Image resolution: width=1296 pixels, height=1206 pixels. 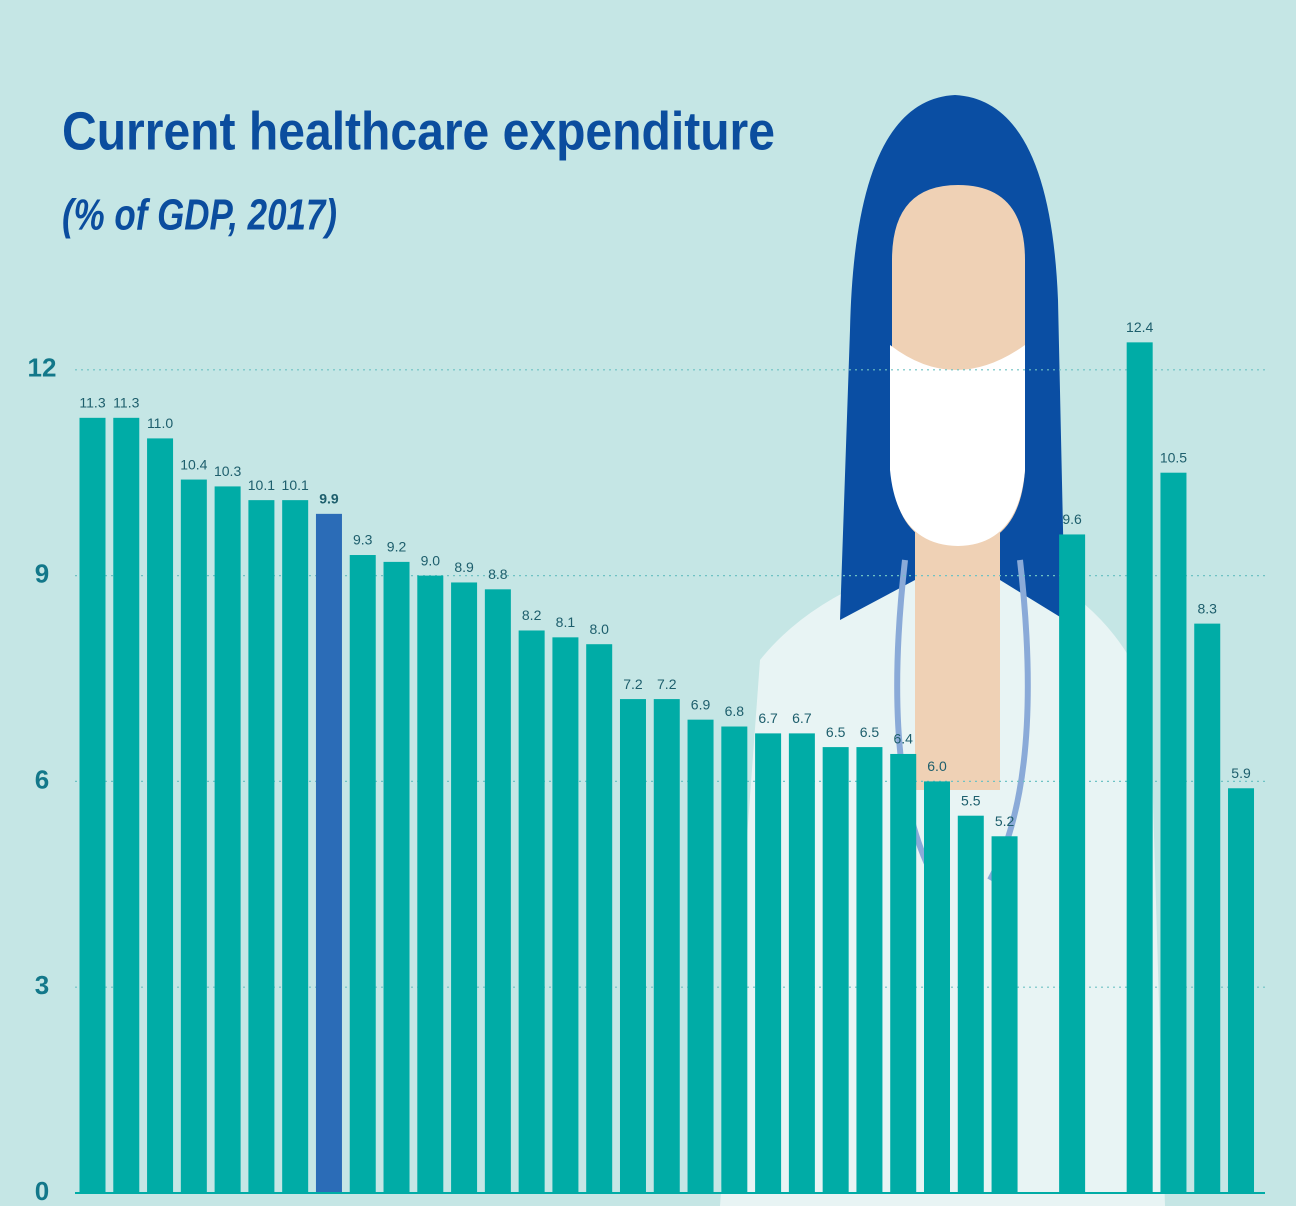 What do you see at coordinates (599, 629) in the screenshot?
I see `value-label: 8.0` at bounding box center [599, 629].